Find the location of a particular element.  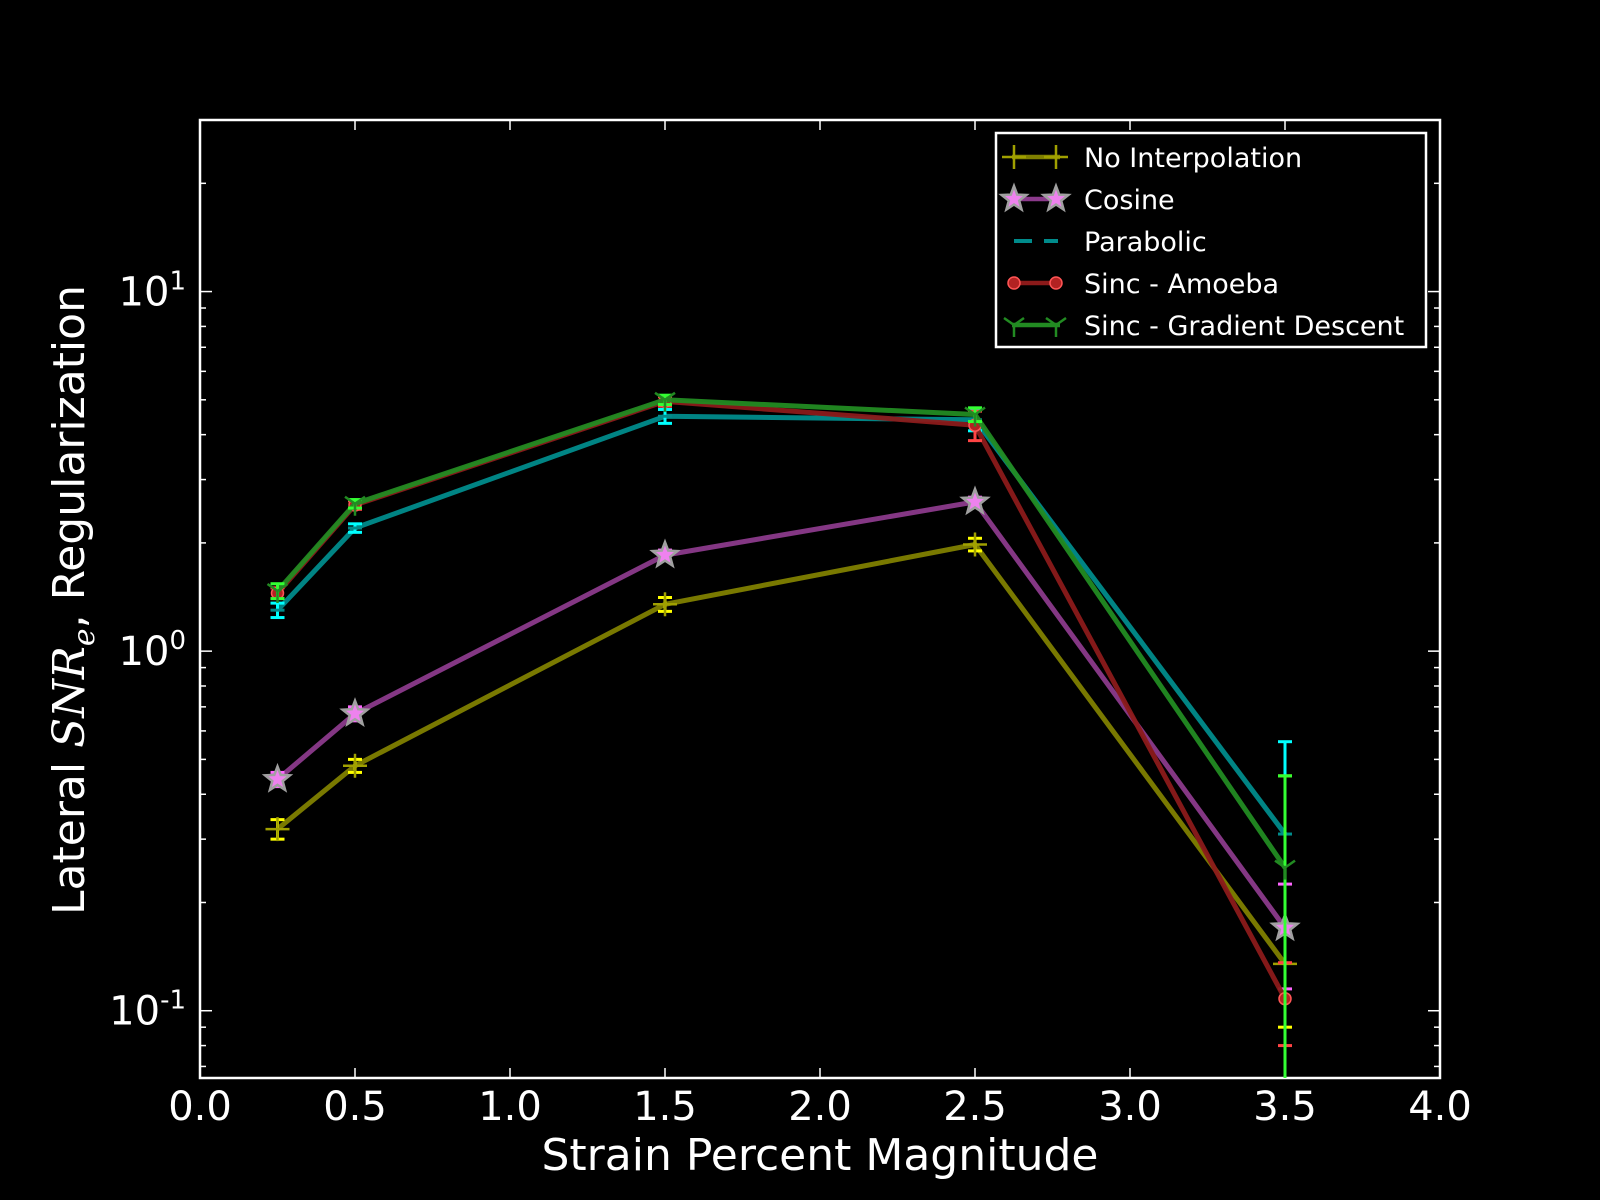

legend-entry: Sinc - Gradient Descent is located at coordinates (1203, 326).